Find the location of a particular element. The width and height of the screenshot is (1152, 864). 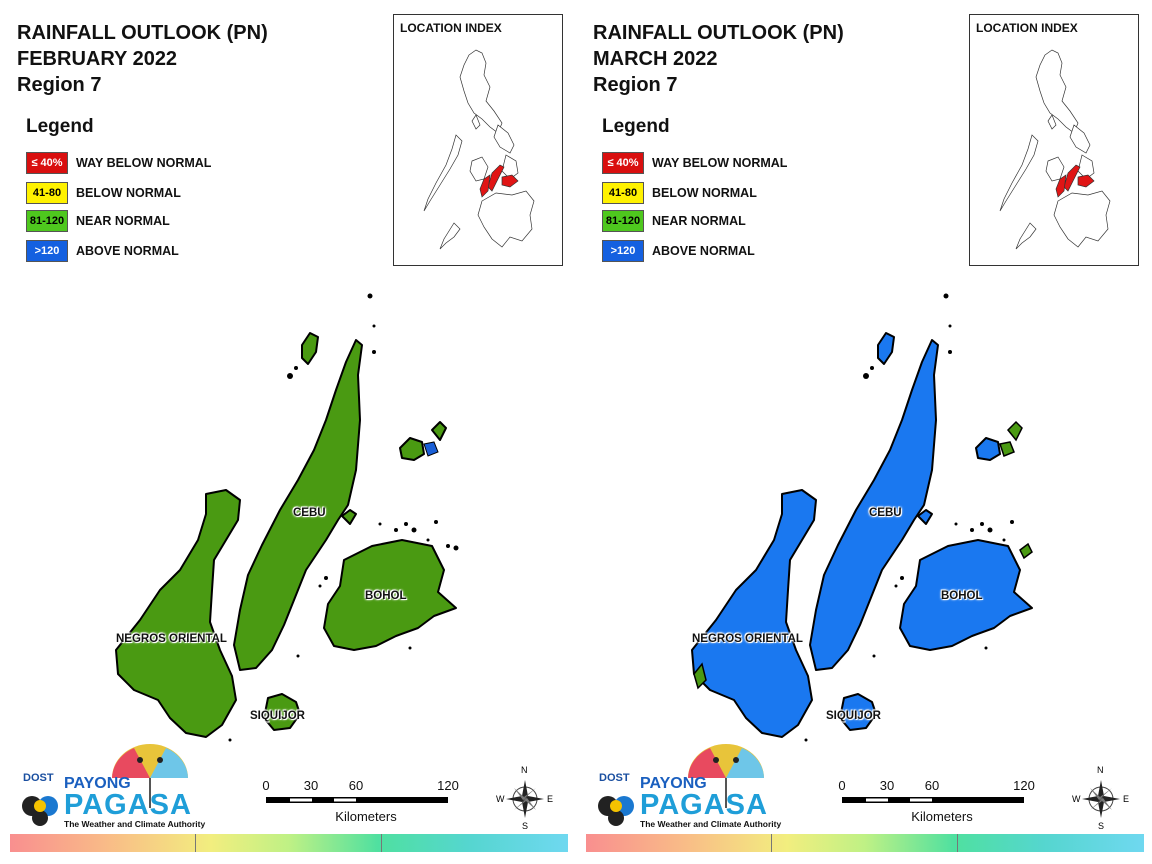

title-line-2: MARCH 2022 is located at coordinates (655, 59).